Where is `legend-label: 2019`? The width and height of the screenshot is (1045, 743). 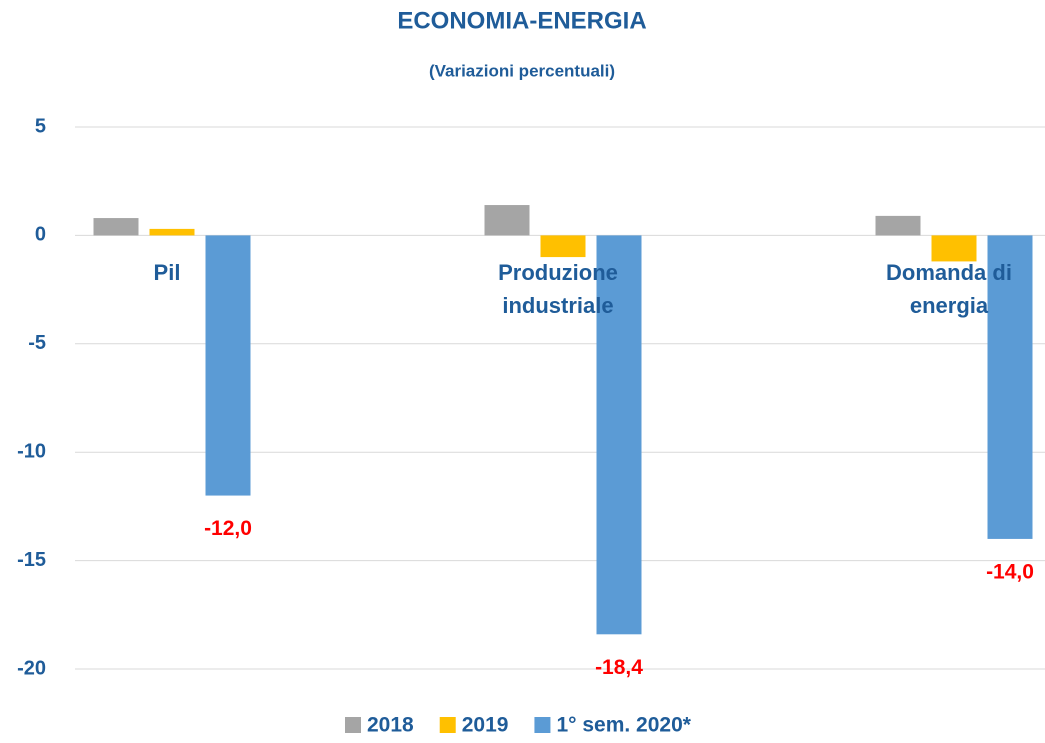 legend-label: 2019 is located at coordinates (485, 725).